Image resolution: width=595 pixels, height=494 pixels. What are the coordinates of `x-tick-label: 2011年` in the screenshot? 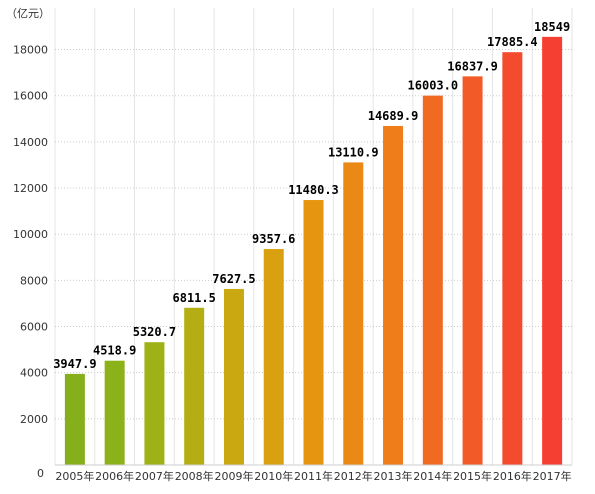 It's located at (313, 476).